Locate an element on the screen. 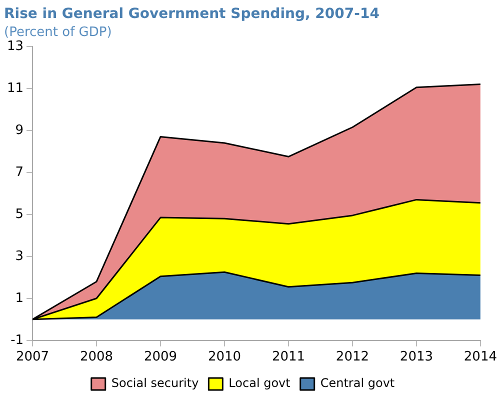 This screenshot has height=400, width=500. y-tick-label: 11 is located at coordinates (15, 88).